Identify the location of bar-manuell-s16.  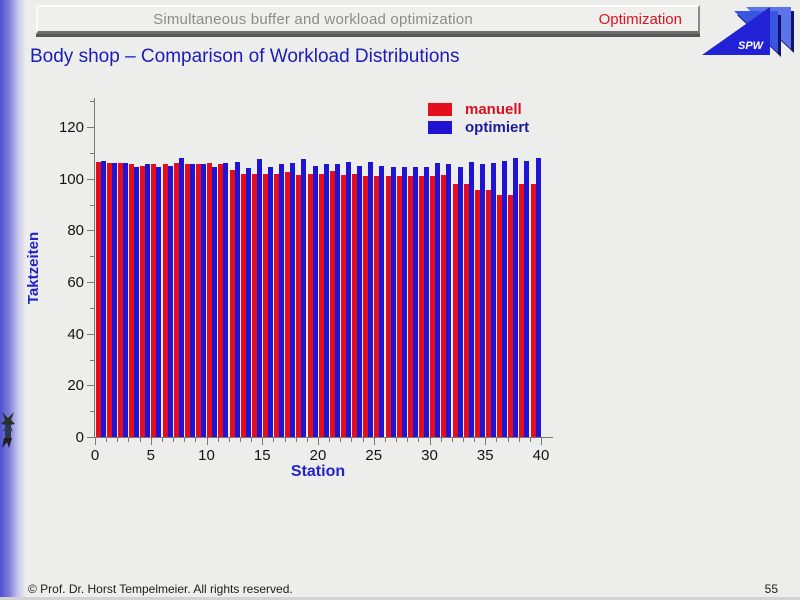
(265, 305).